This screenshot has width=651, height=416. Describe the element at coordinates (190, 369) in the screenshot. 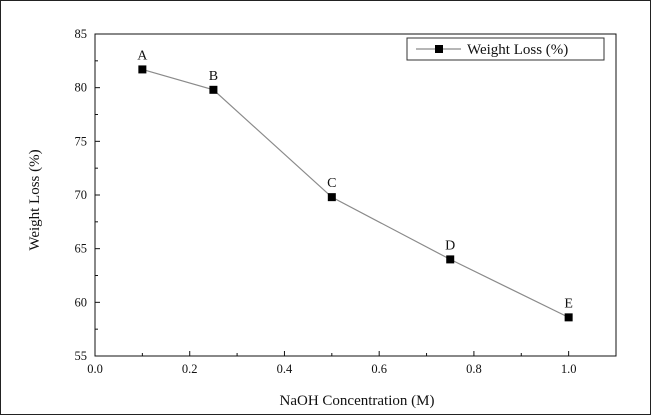

I see `x-tick-label: 0.2` at that location.